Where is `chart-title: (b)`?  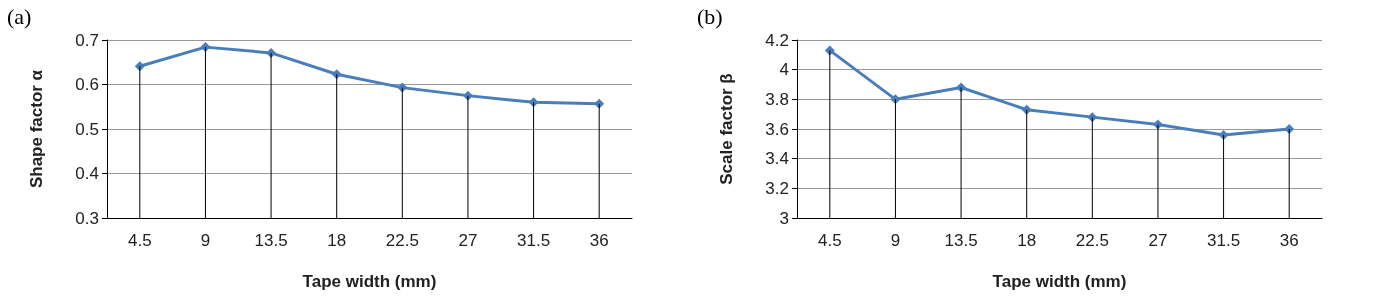 chart-title: (b) is located at coordinates (710, 16).